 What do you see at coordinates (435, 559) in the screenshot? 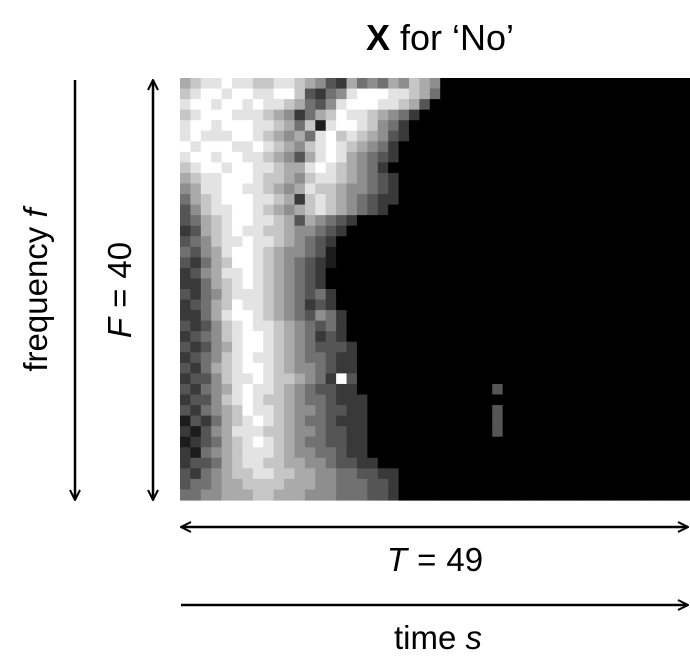
I see `T-label: T = 49` at bounding box center [435, 559].